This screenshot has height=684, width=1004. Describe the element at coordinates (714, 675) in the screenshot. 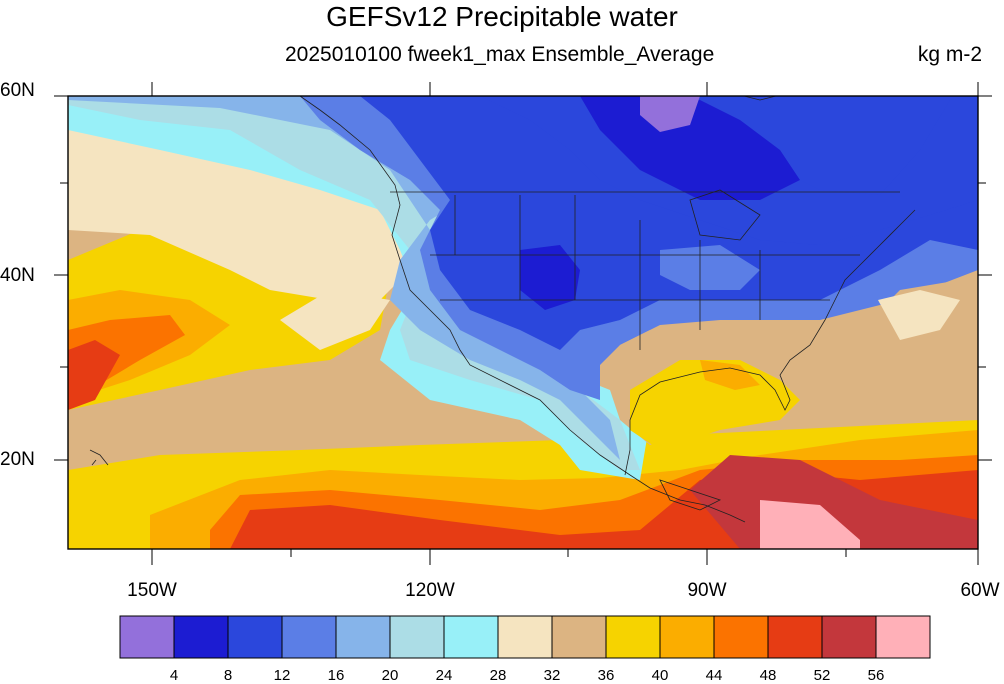

I see `colorbar-tick-label: 44` at that location.